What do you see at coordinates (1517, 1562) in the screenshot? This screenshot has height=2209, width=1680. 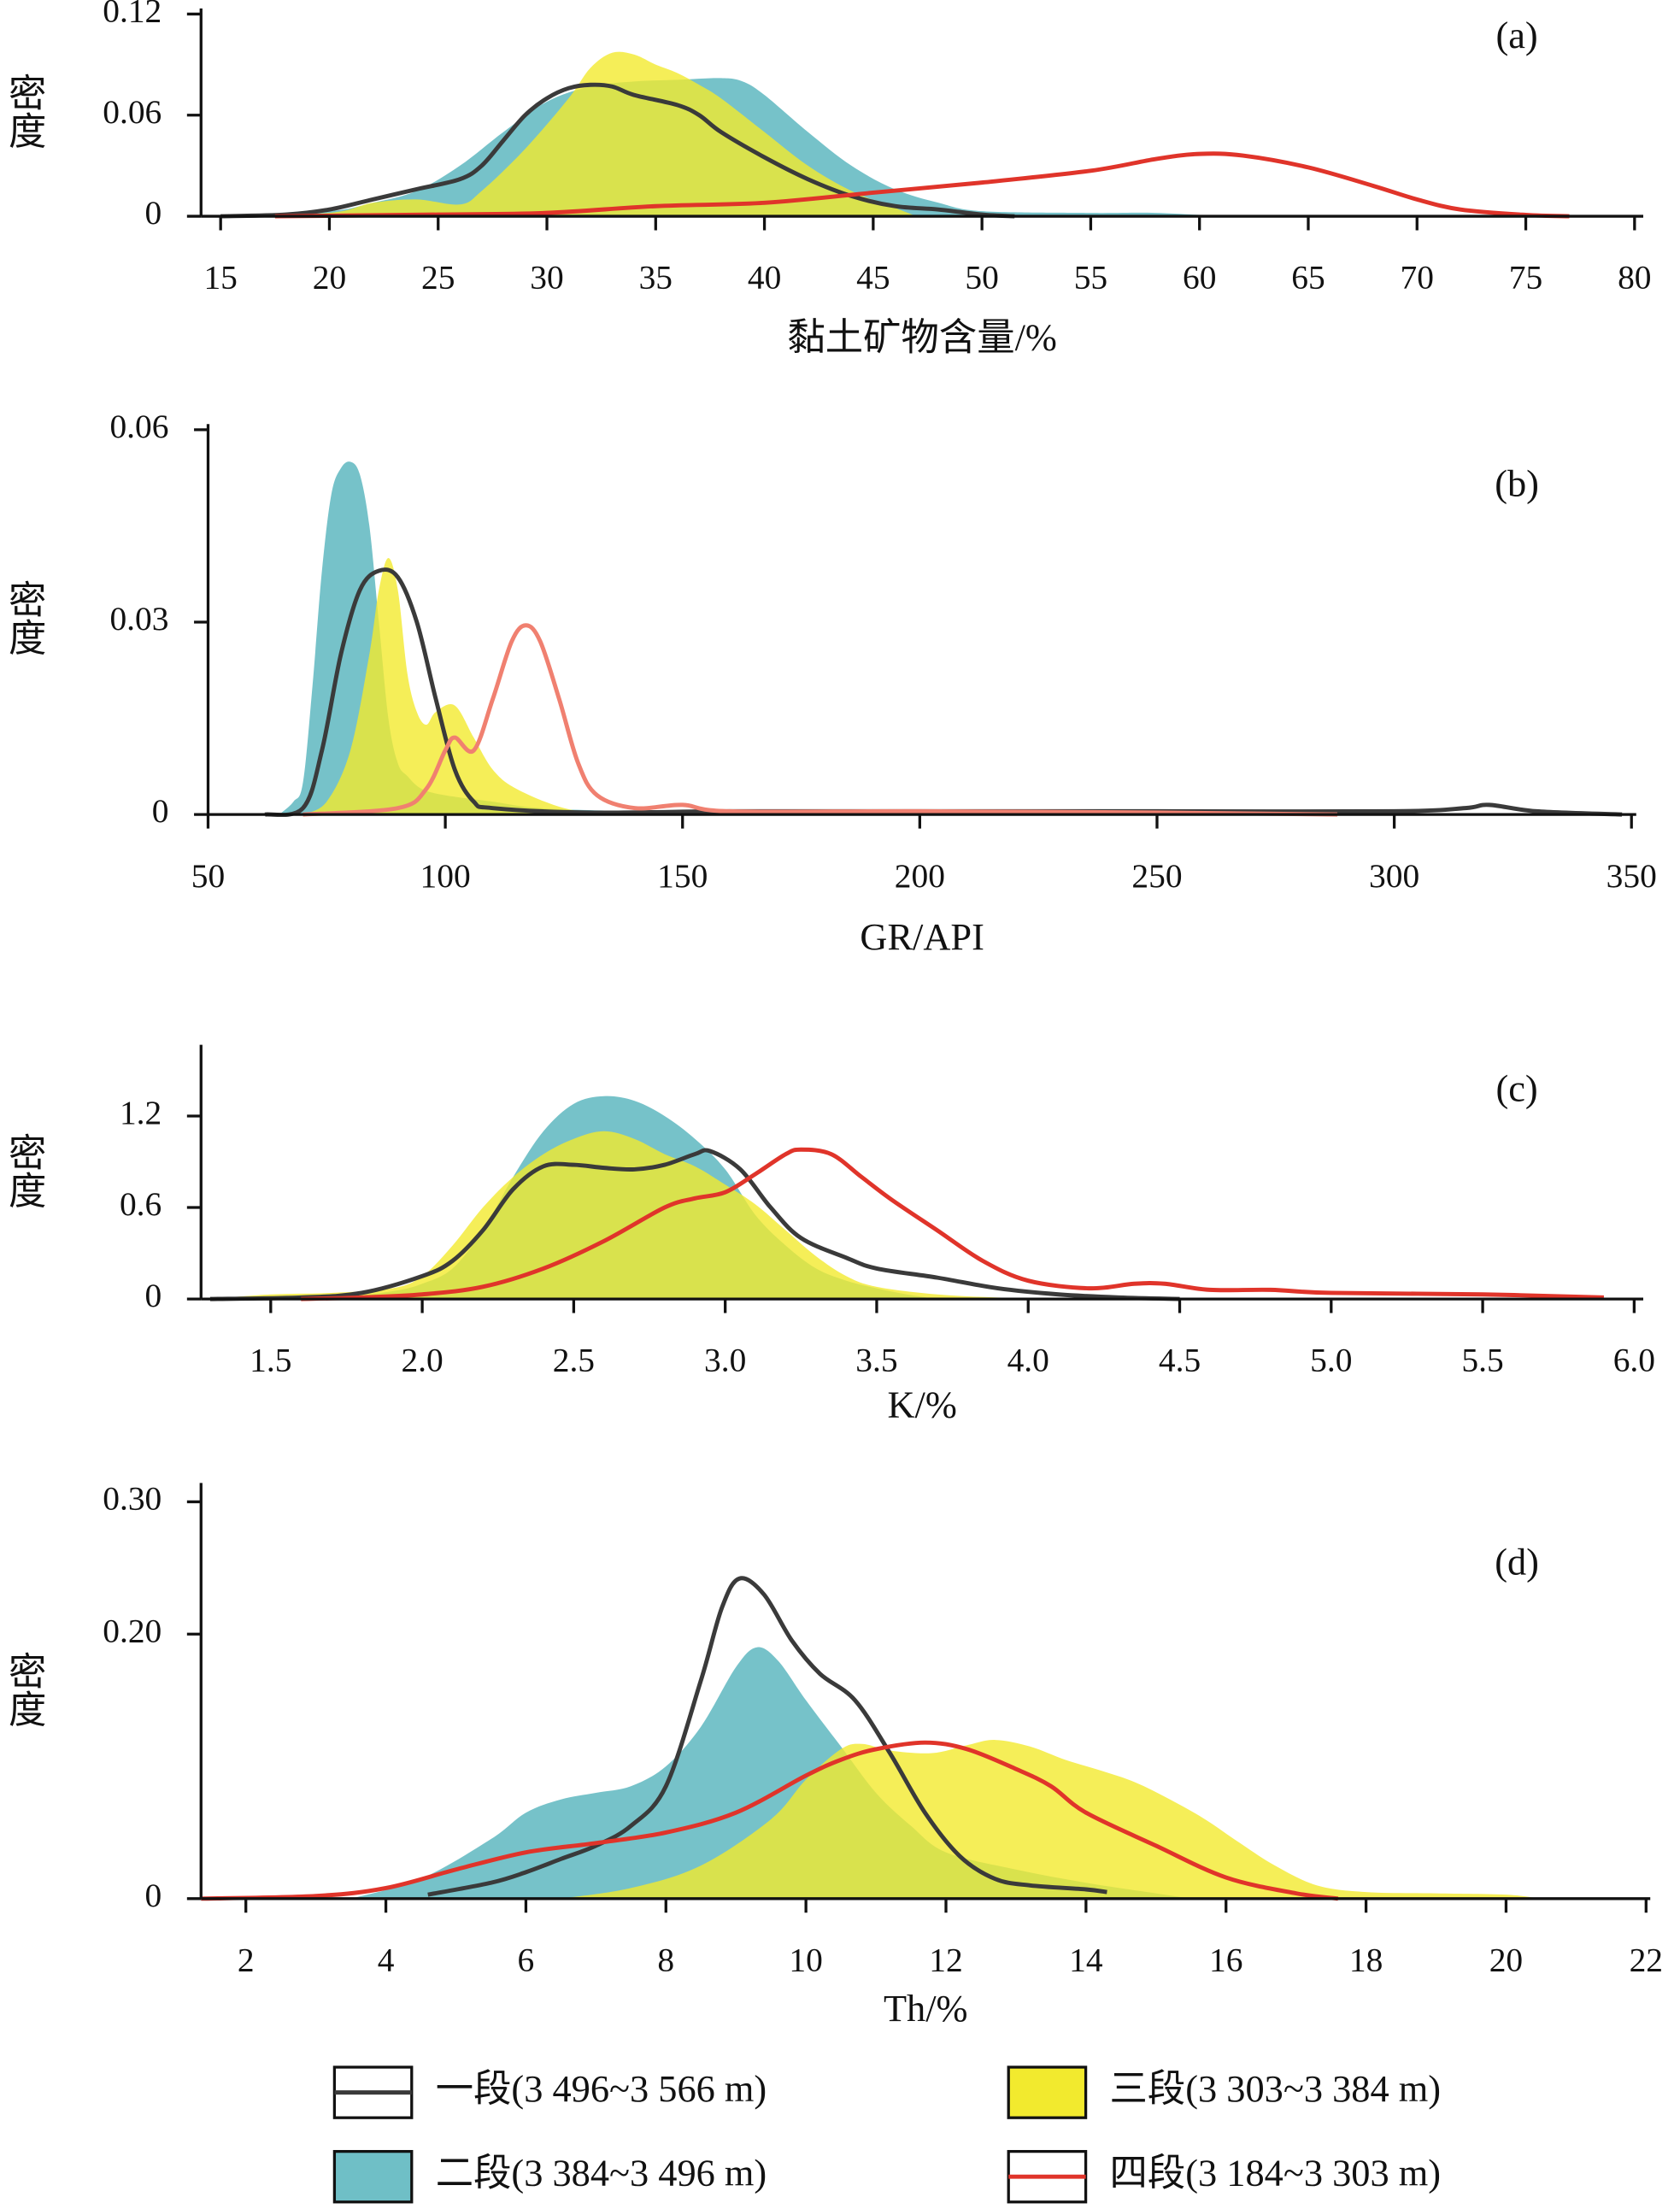 I see `panel-label: (d)` at bounding box center [1517, 1562].